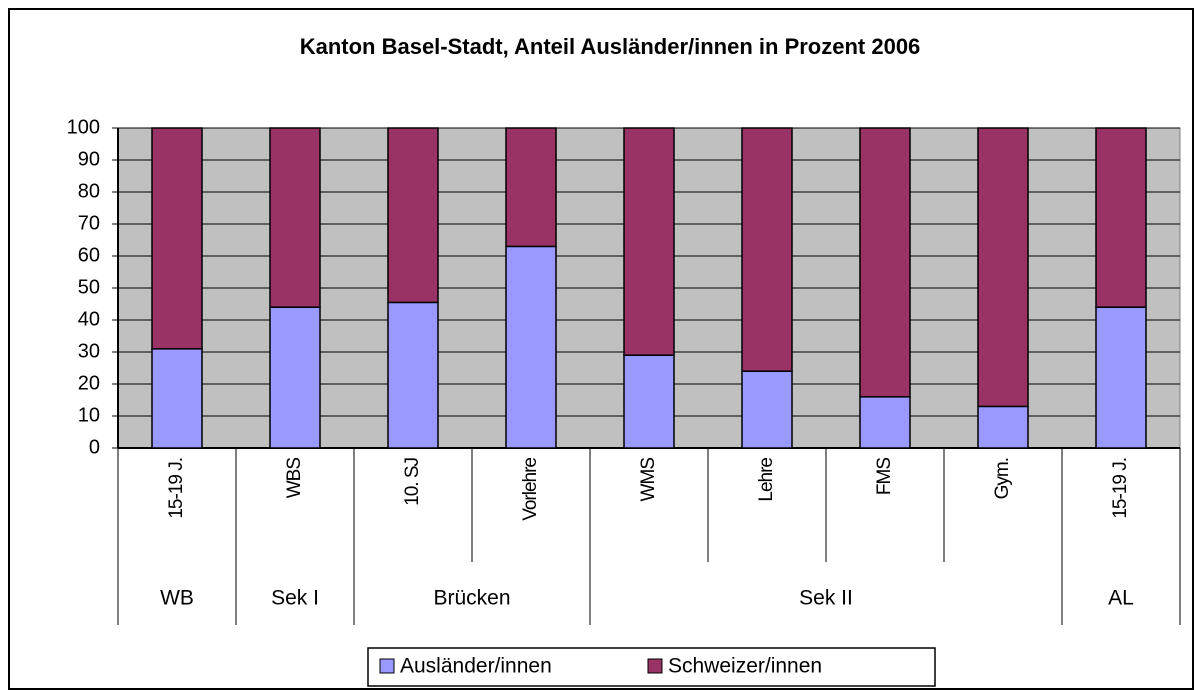 This screenshot has height=690, width=1196. What do you see at coordinates (89, 351) in the screenshot?
I see `y-tick-label: 30` at bounding box center [89, 351].